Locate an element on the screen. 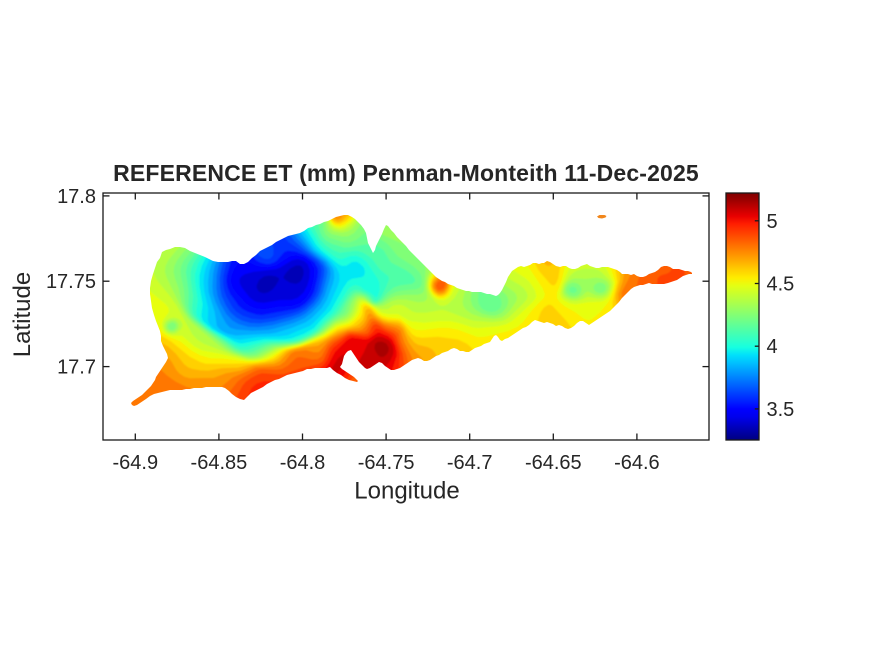 This screenshot has height=656, width=875. svg-text: -64.9 is located at coordinates (136, 463).